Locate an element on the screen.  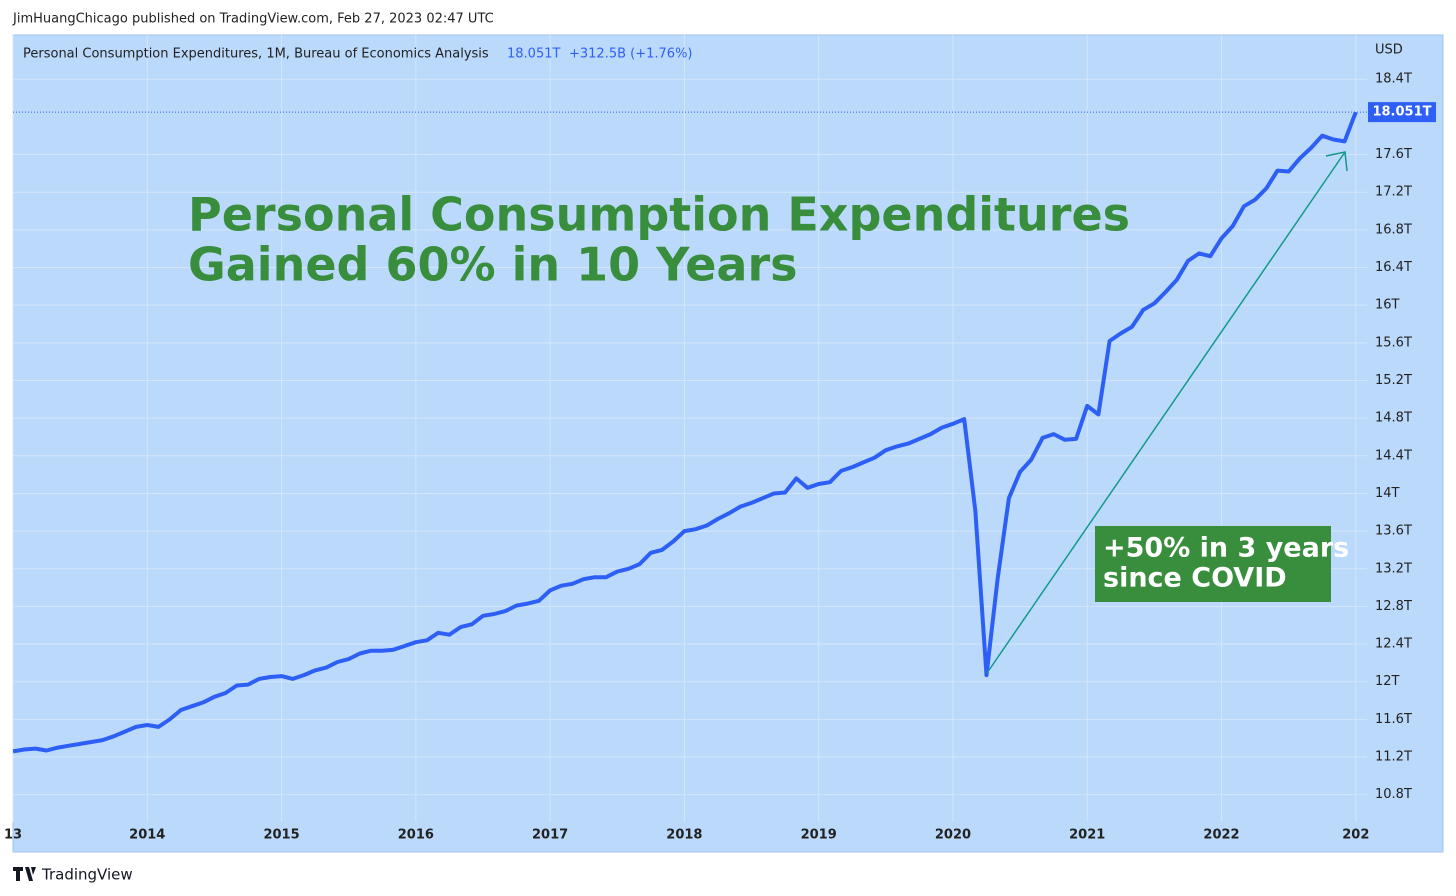
legend-change: +312.5B (+1.76%) is located at coordinates (631, 54).